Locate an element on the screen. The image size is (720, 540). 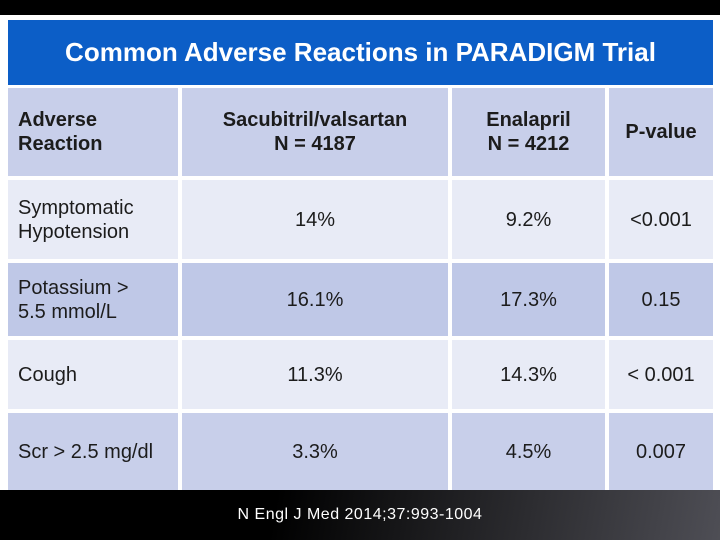
row-1-label: Potassium > 5.5 mmol/L is located at coordinates (93, 299).